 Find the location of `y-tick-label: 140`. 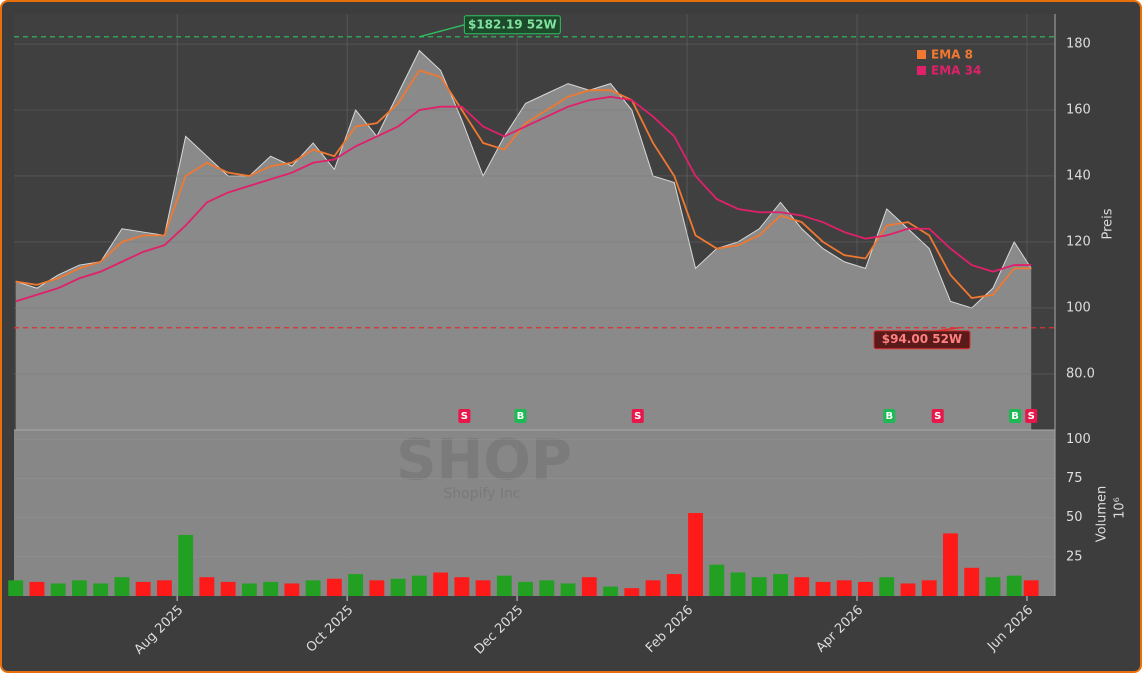

y-tick-label: 140 is located at coordinates (1078, 175).